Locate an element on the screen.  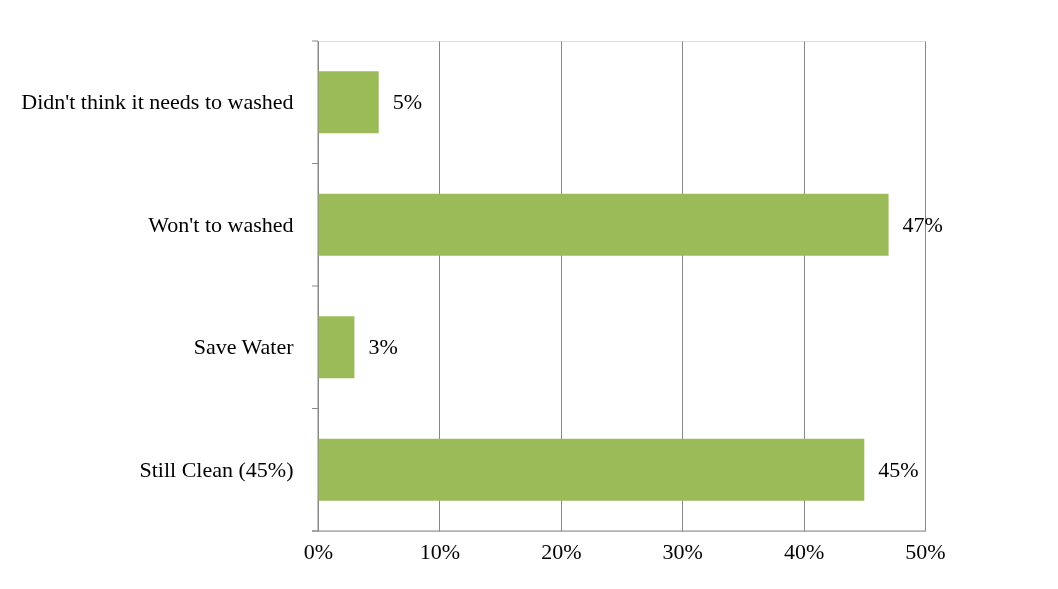
x-tick-label: 50% is located at coordinates (925, 551).